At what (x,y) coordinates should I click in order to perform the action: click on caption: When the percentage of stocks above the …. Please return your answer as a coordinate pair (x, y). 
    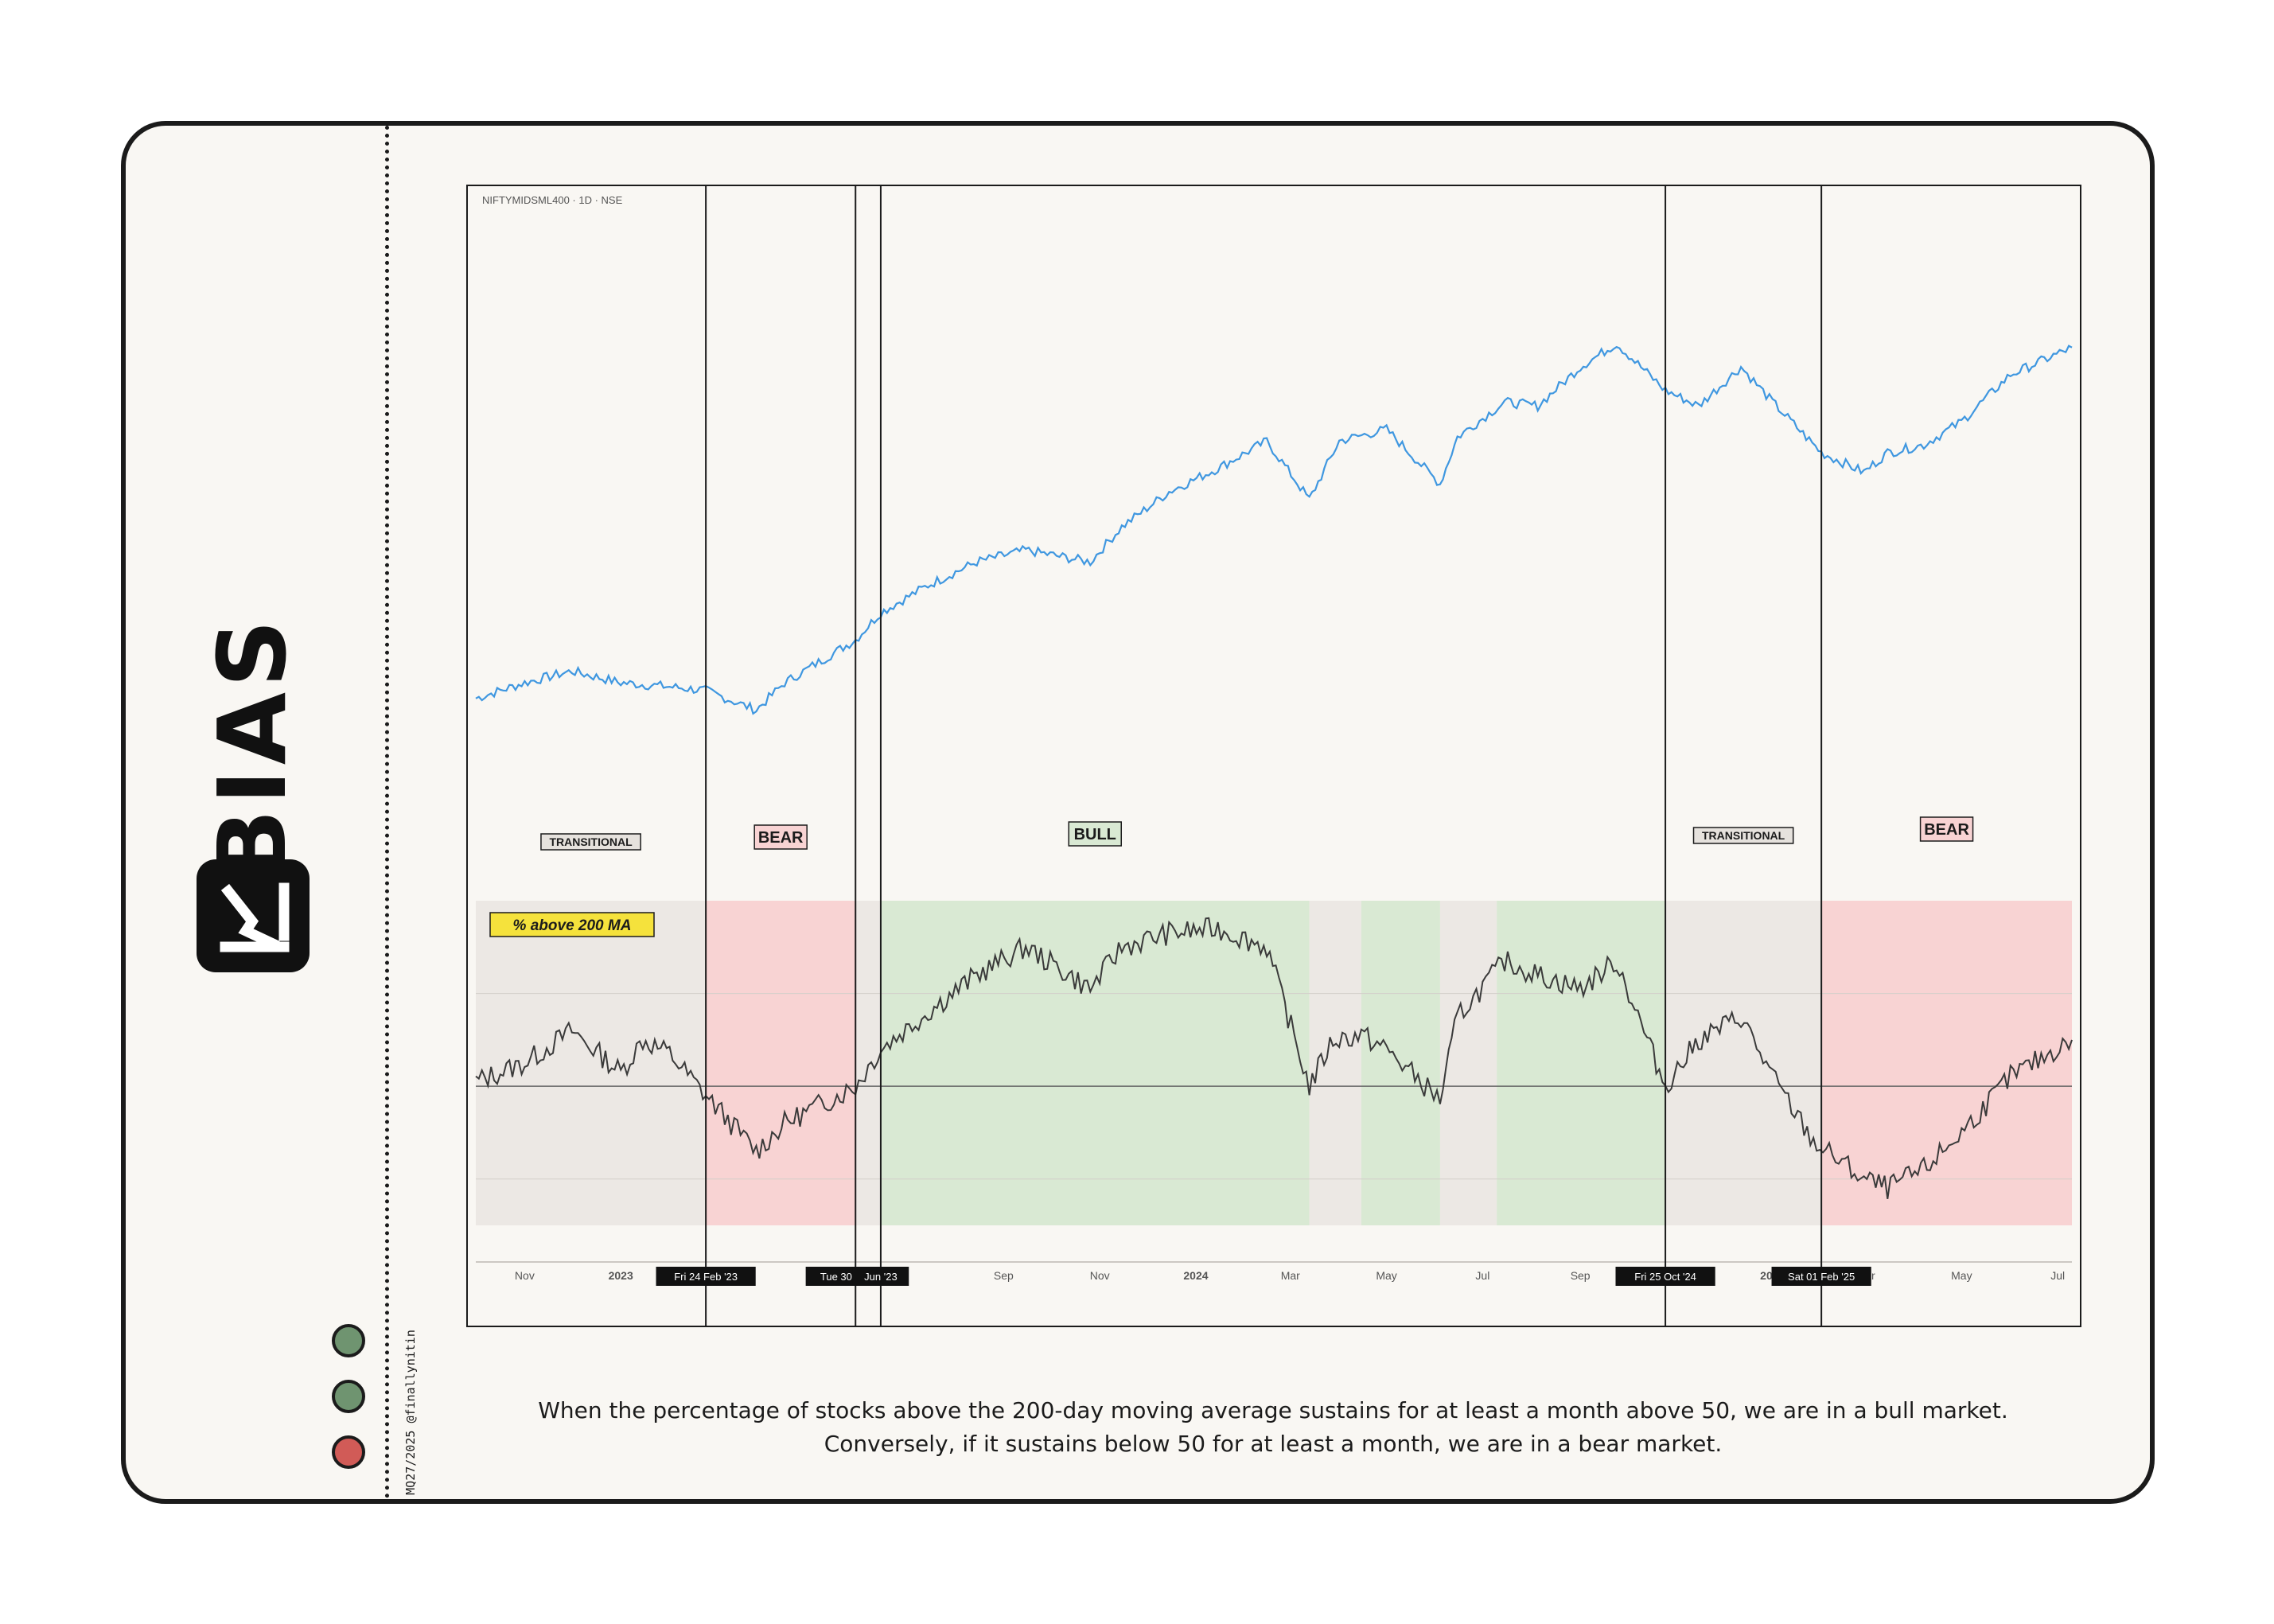
    Looking at the image, I should click on (1273, 1427).